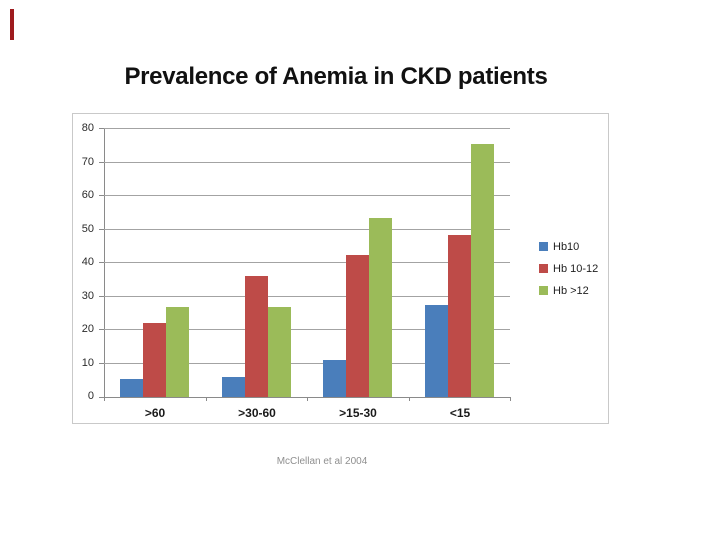 The image size is (720, 540). Describe the element at coordinates (460, 413) in the screenshot. I see `x-category-label: <15` at that location.